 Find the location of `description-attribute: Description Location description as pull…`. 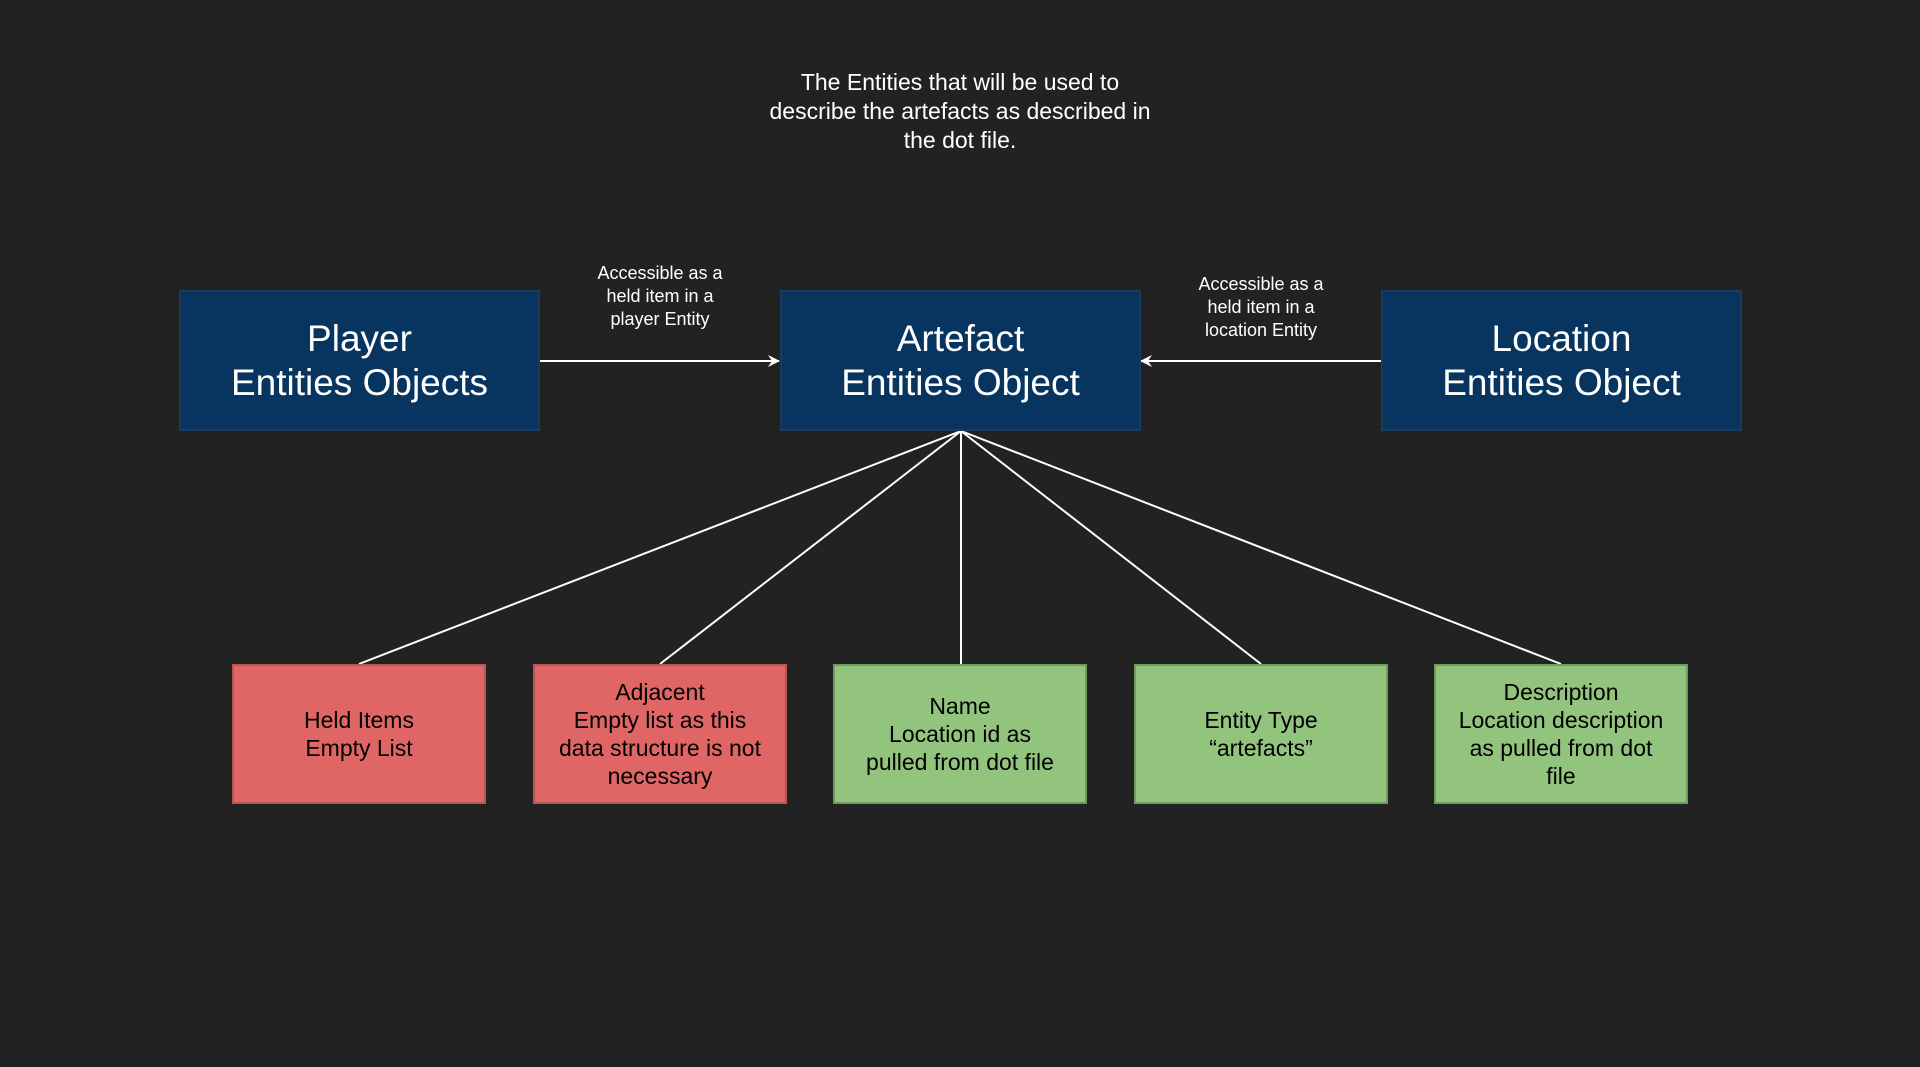

description-attribute: Description Location description as pull… is located at coordinates (1561, 734).